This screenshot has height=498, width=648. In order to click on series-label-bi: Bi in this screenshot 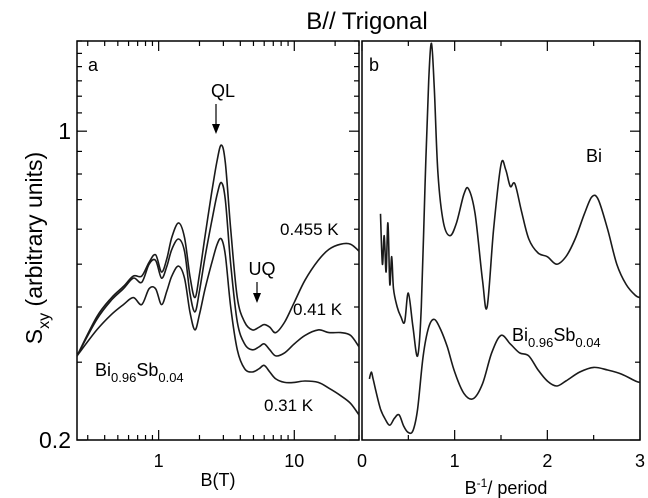, I will do `click(594, 156)`.